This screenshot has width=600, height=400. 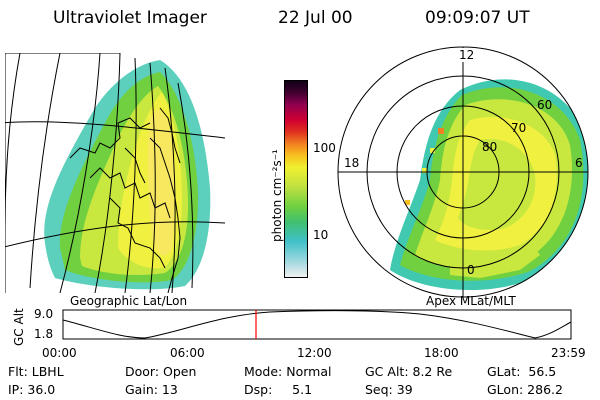 What do you see at coordinates (579, 163) in the screenshot?
I see `mlt-label-6: 6` at bounding box center [579, 163].